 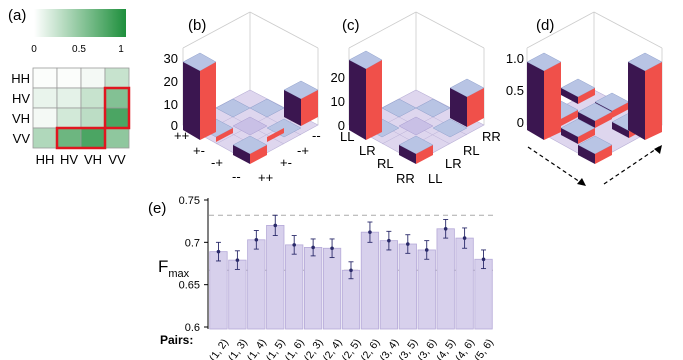 I want to click on panel-b-label: (b), so click(x=197, y=25).